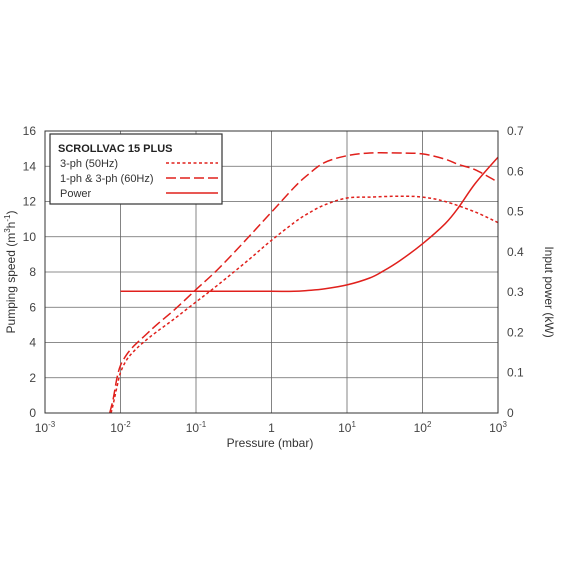 The height and width of the screenshot is (570, 570). Describe the element at coordinates (10, 272) in the screenshot. I see `y-axis-label: Pumping speed (m3h-1)` at that location.